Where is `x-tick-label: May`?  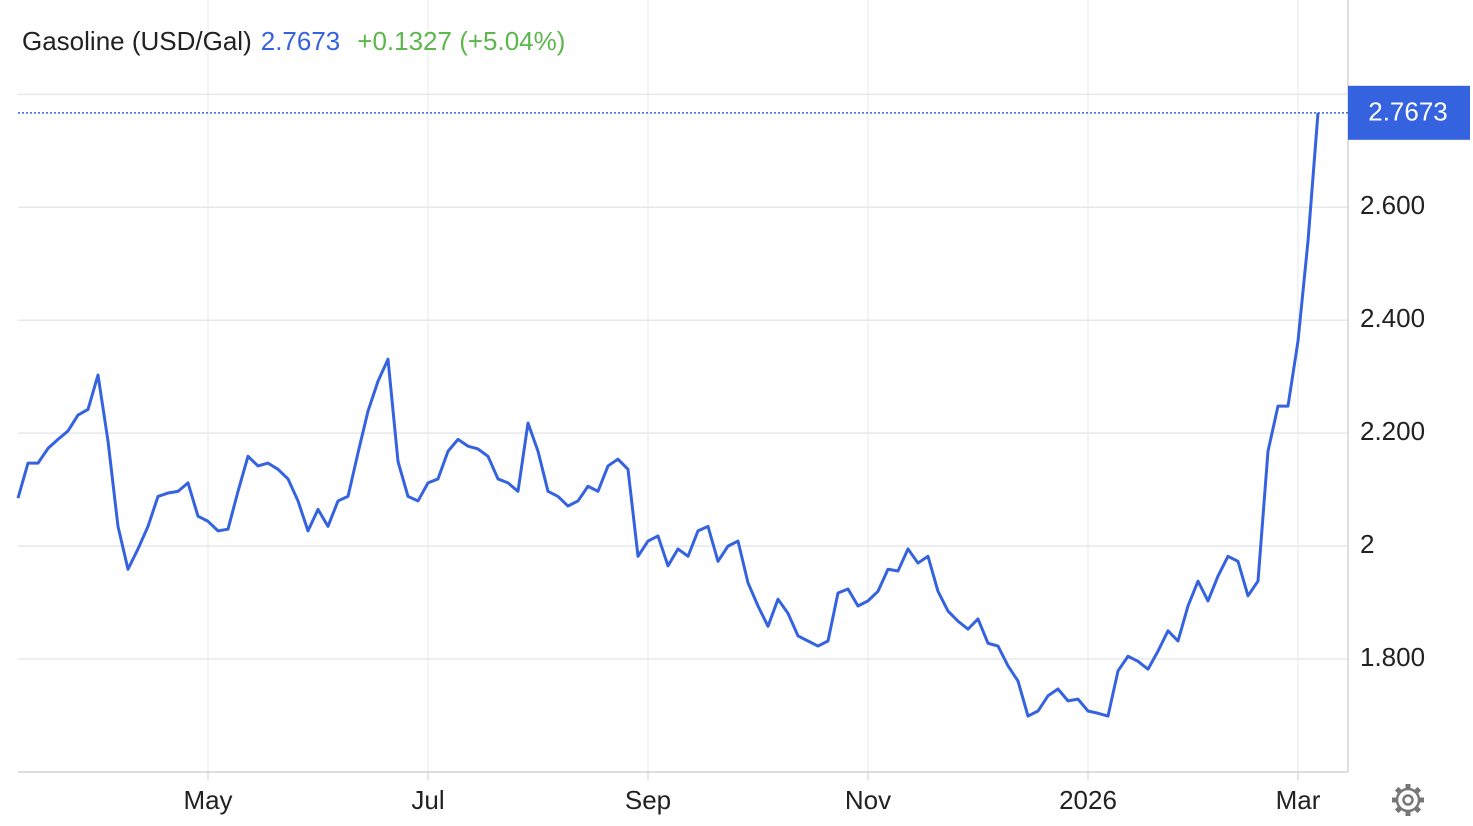
x-tick-label: May is located at coordinates (207, 800).